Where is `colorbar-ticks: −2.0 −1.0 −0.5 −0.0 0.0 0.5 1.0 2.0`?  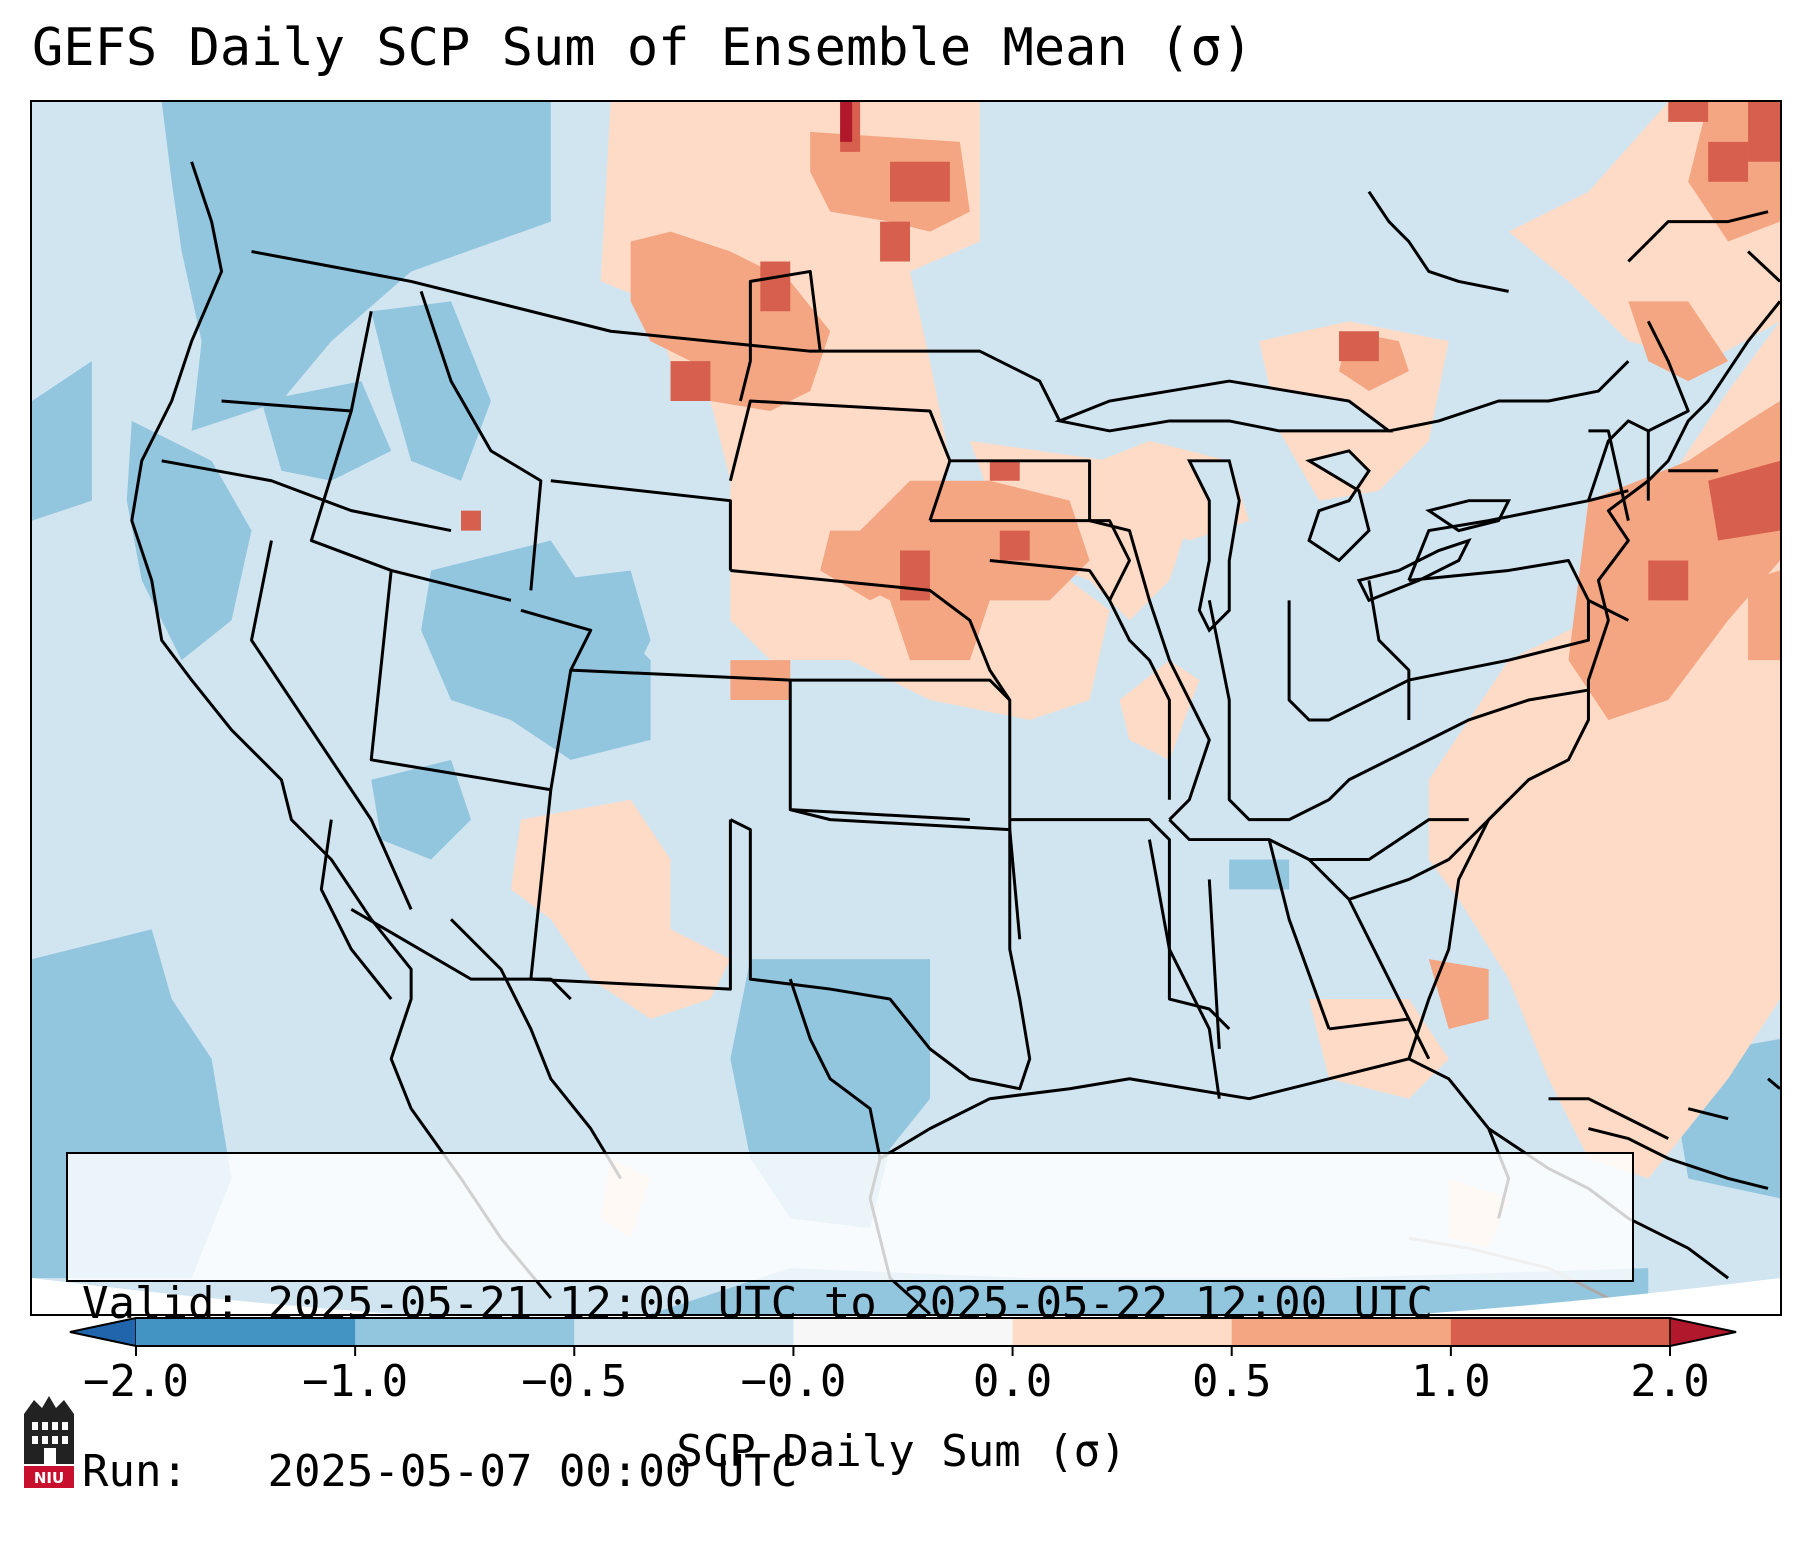
colorbar-ticks: −2.0 −1.0 −0.5 −0.0 0.0 0.5 1.0 2.0 is located at coordinates (901, 1385).